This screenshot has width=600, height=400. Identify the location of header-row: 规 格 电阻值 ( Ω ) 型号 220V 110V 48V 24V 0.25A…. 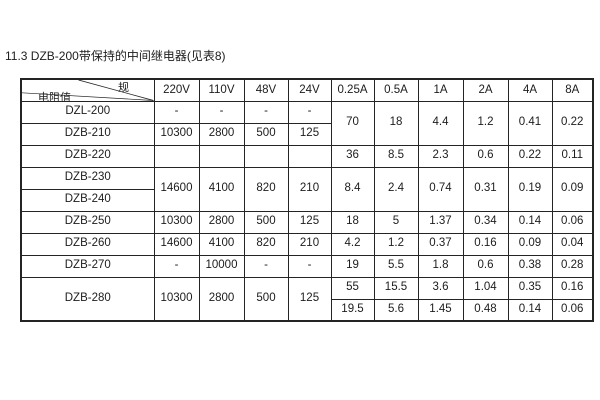
(307, 90).